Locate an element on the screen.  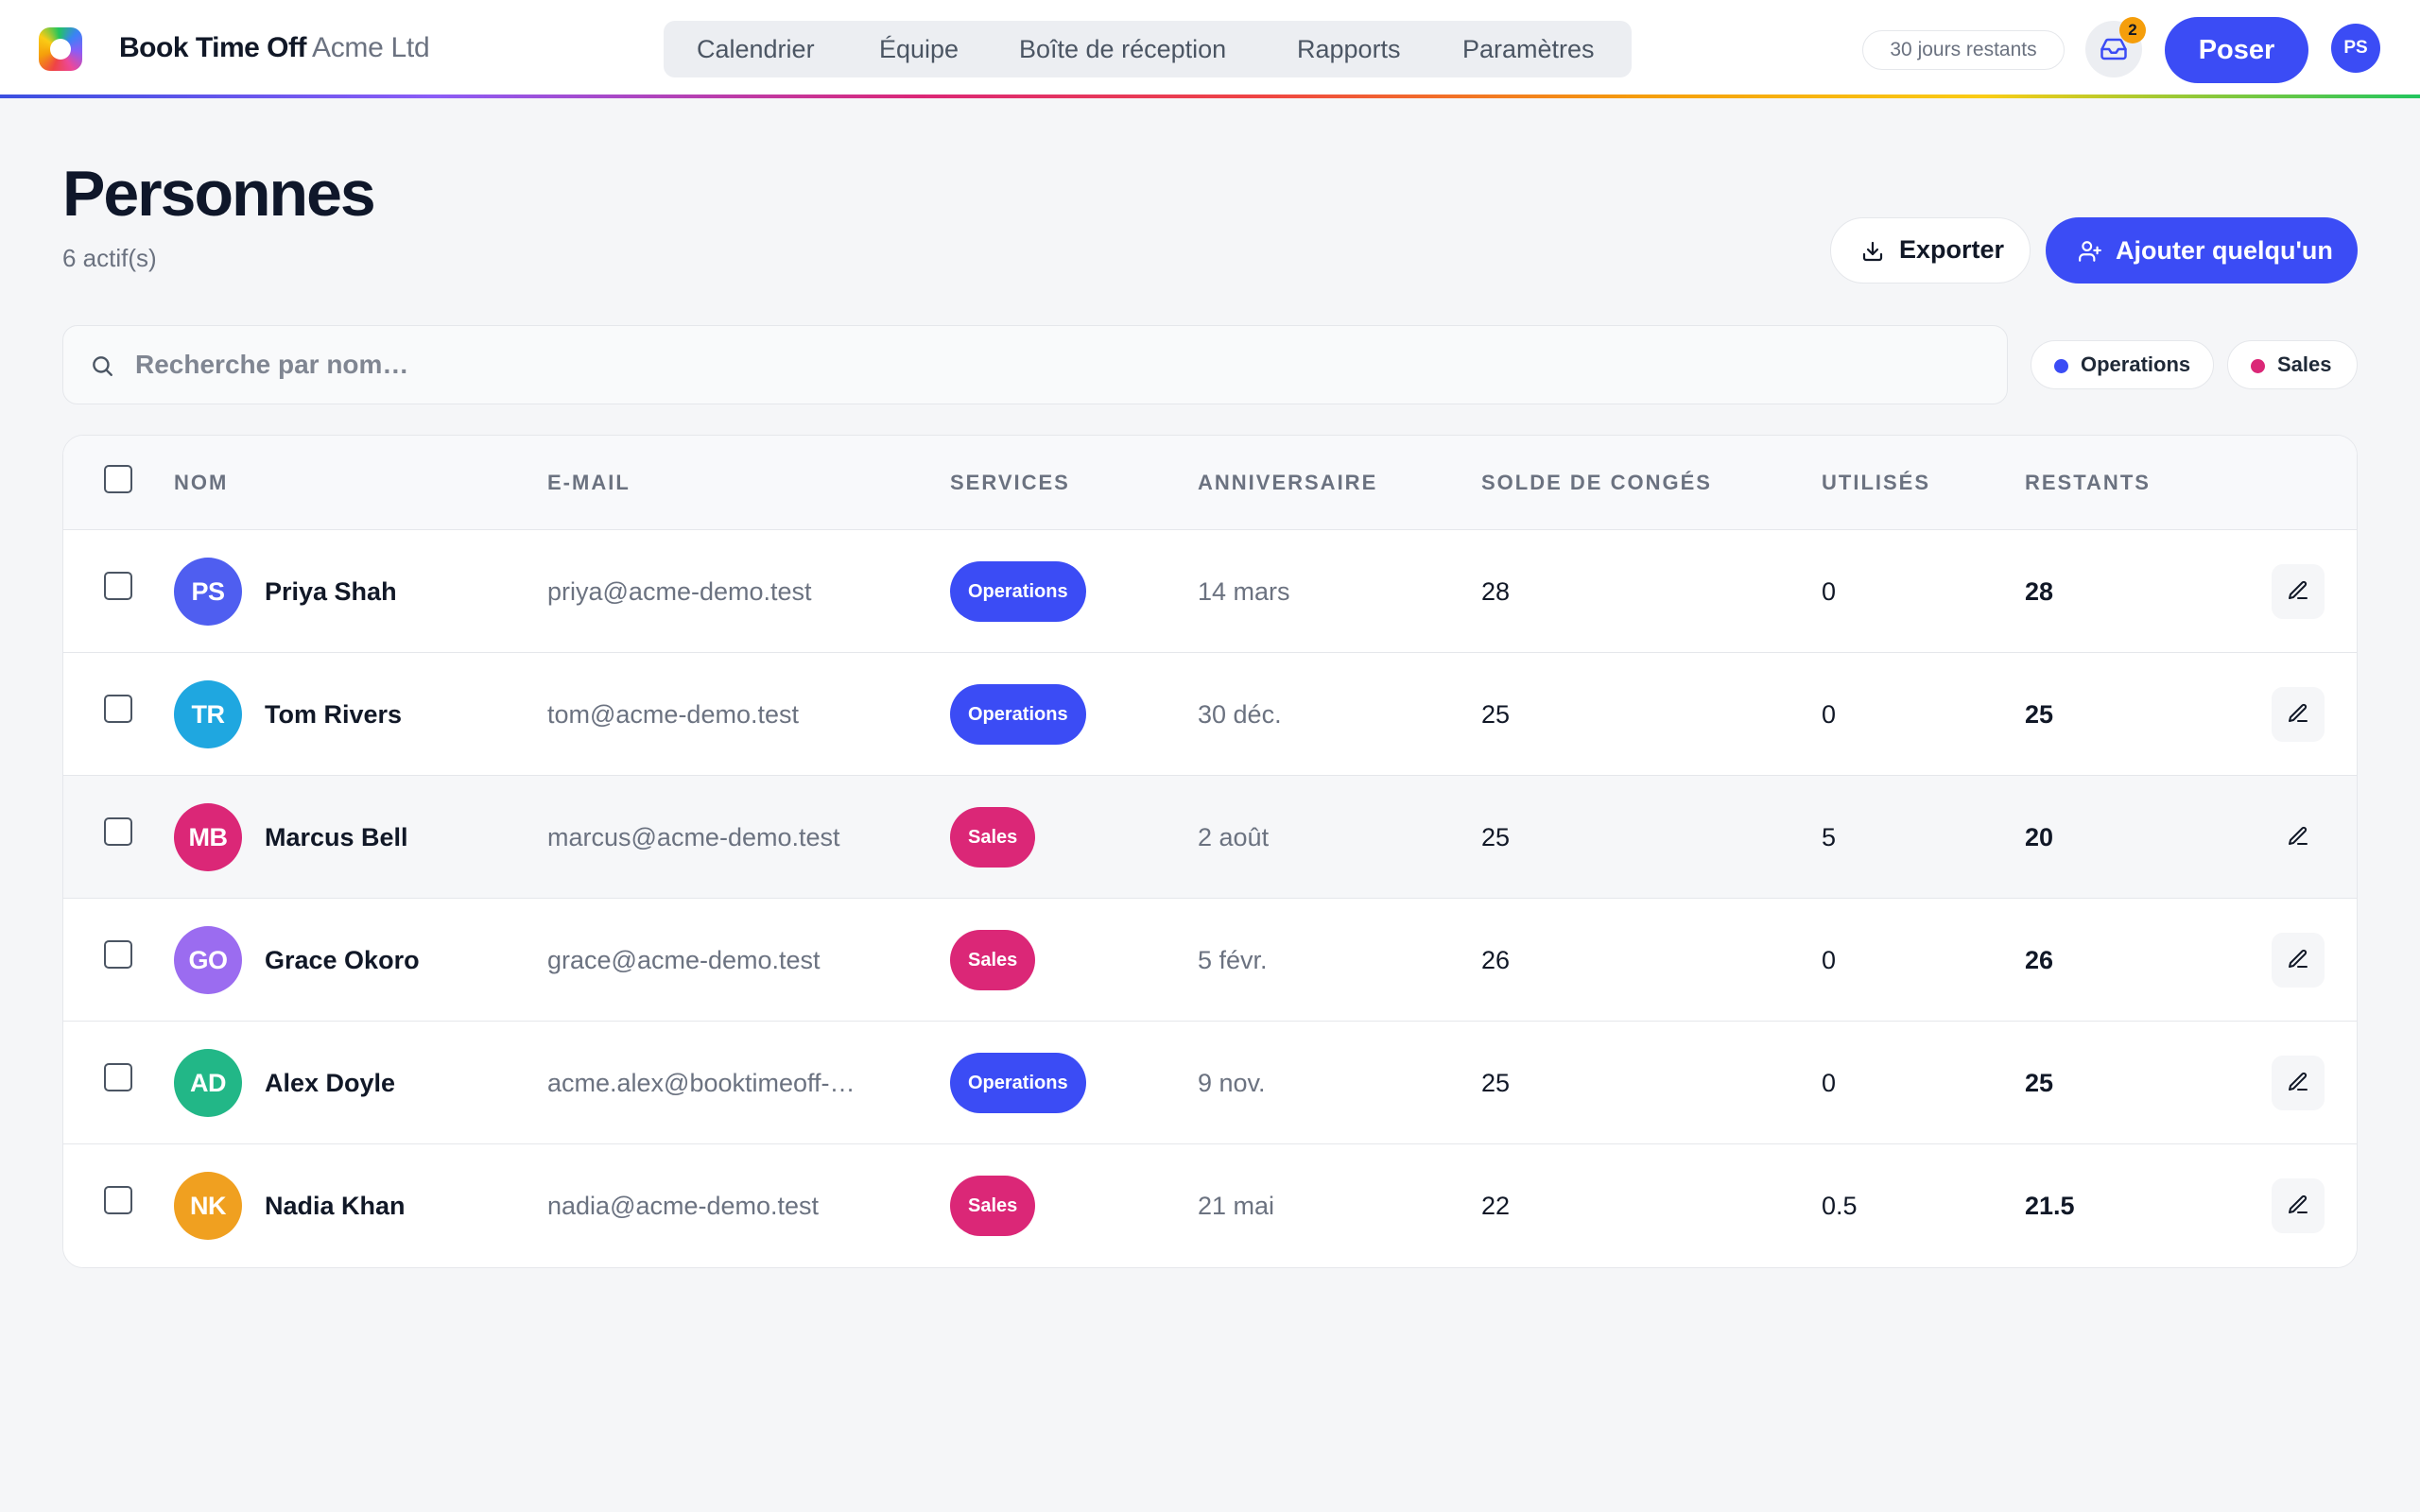
person-birthday: 21 mai is located at coordinates (1236, 1206).